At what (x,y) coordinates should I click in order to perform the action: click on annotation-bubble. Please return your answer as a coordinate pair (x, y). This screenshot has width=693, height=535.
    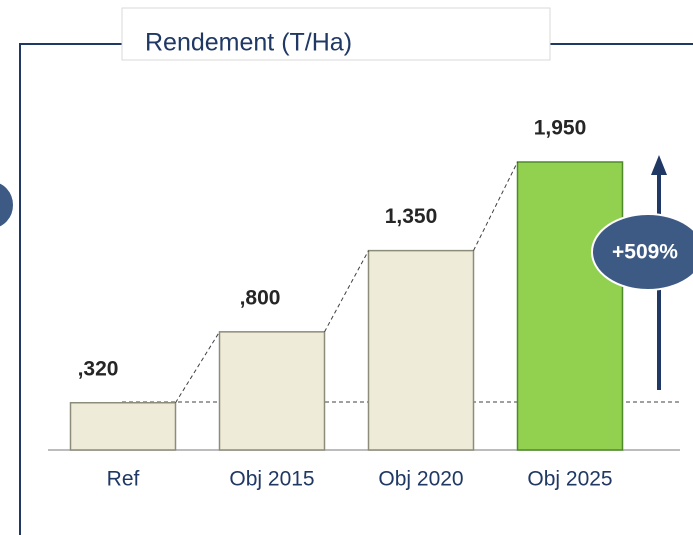
    Looking at the image, I should click on (642, 252).